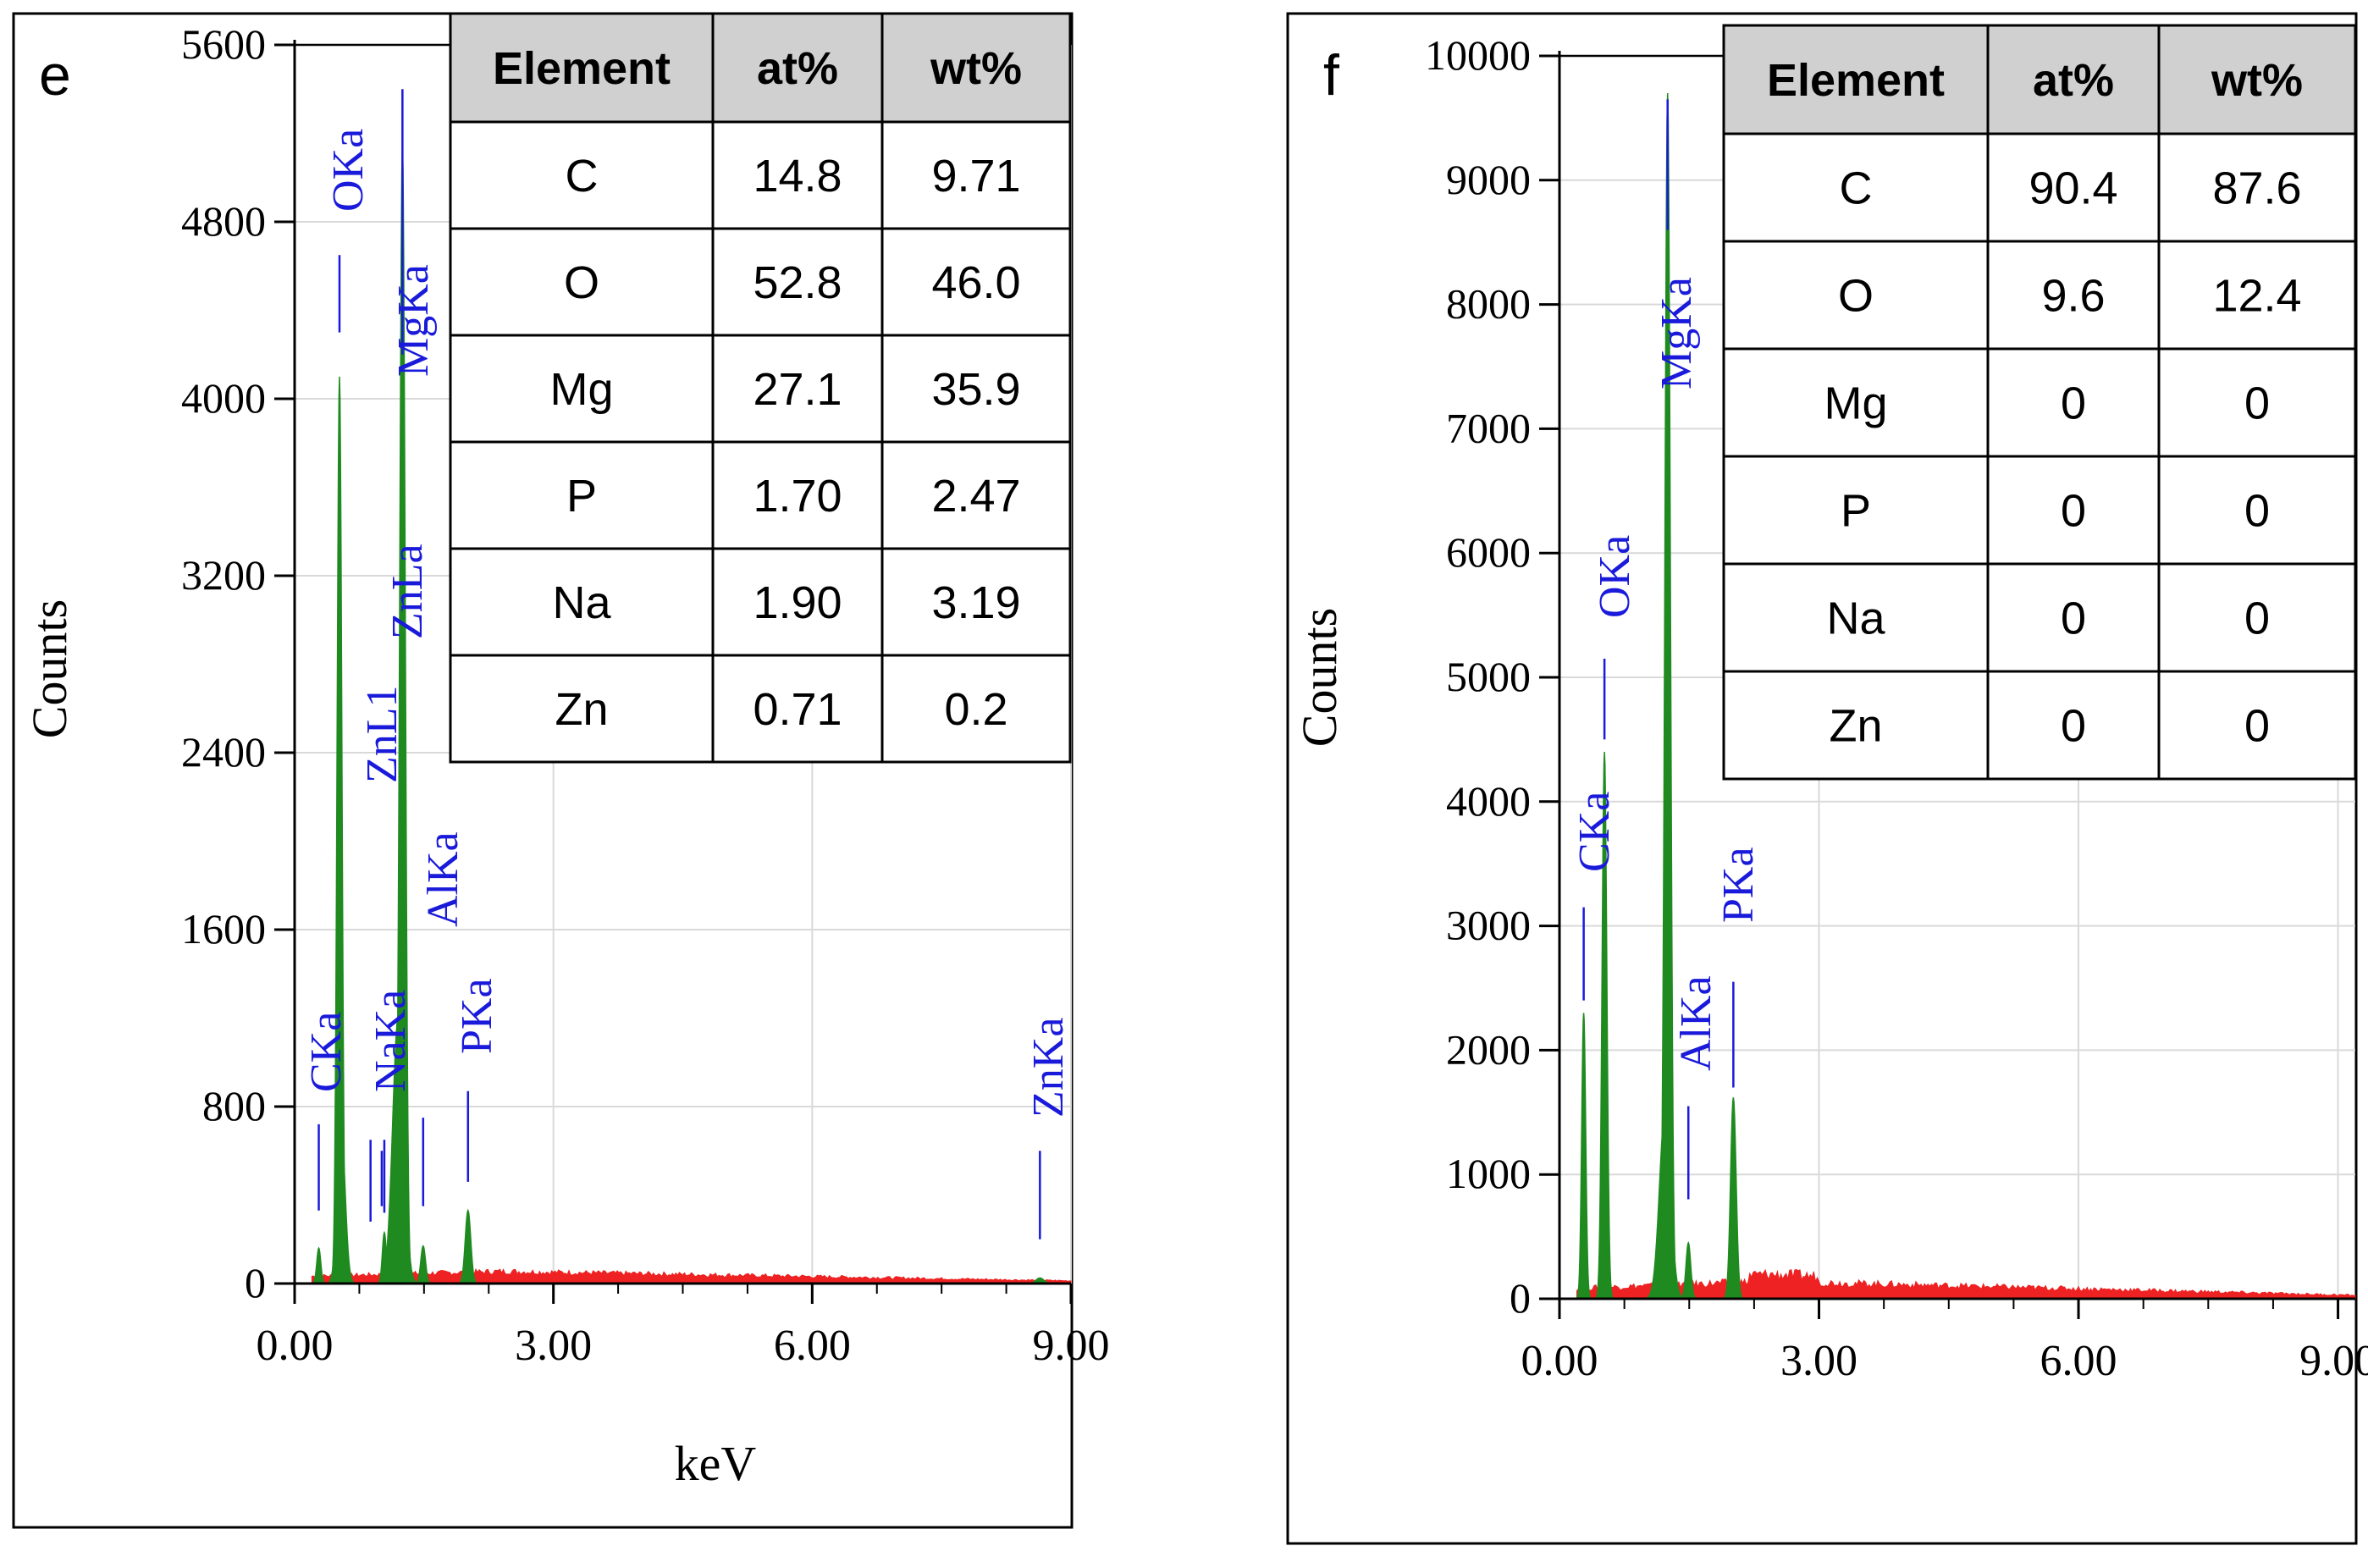  What do you see at coordinates (391, 1041) in the screenshot?
I see `peak-label: NaKa` at bounding box center [391, 1041].